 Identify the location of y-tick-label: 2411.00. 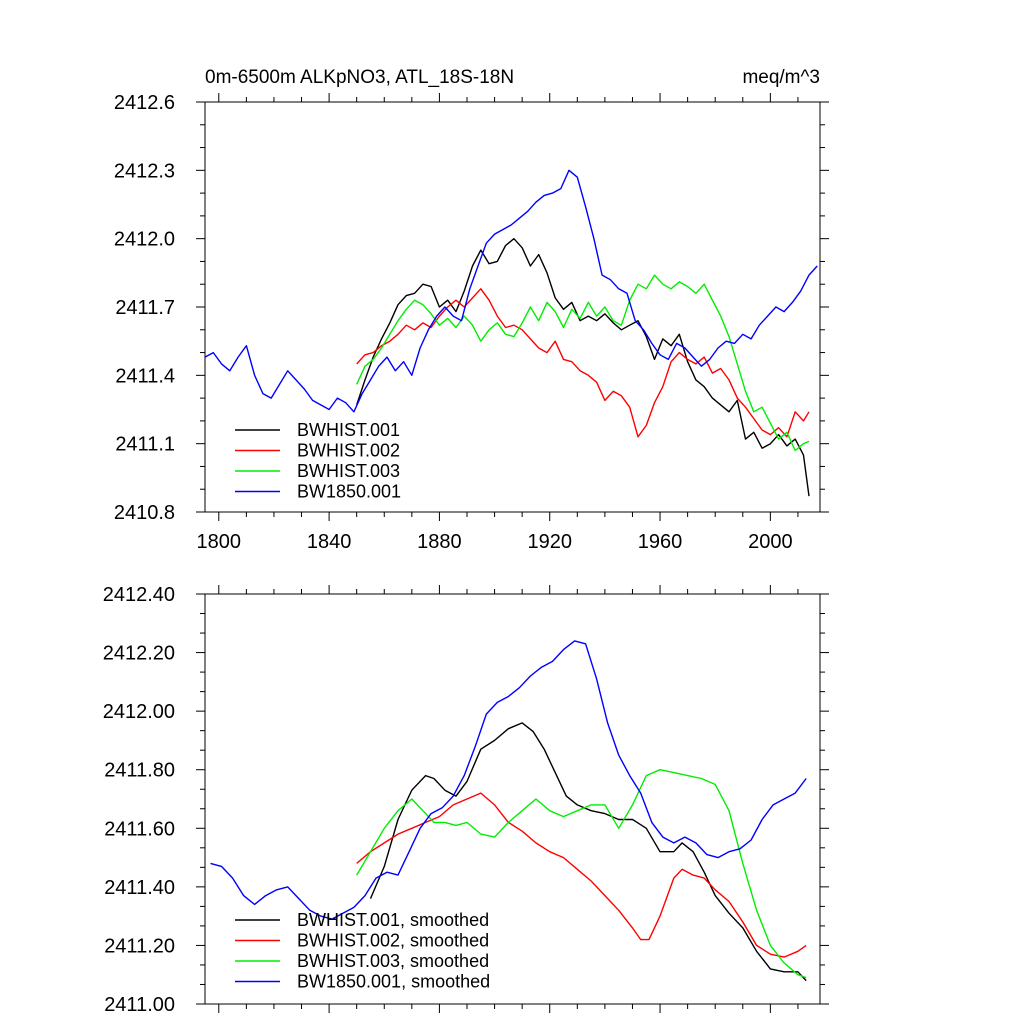
(139, 1005).